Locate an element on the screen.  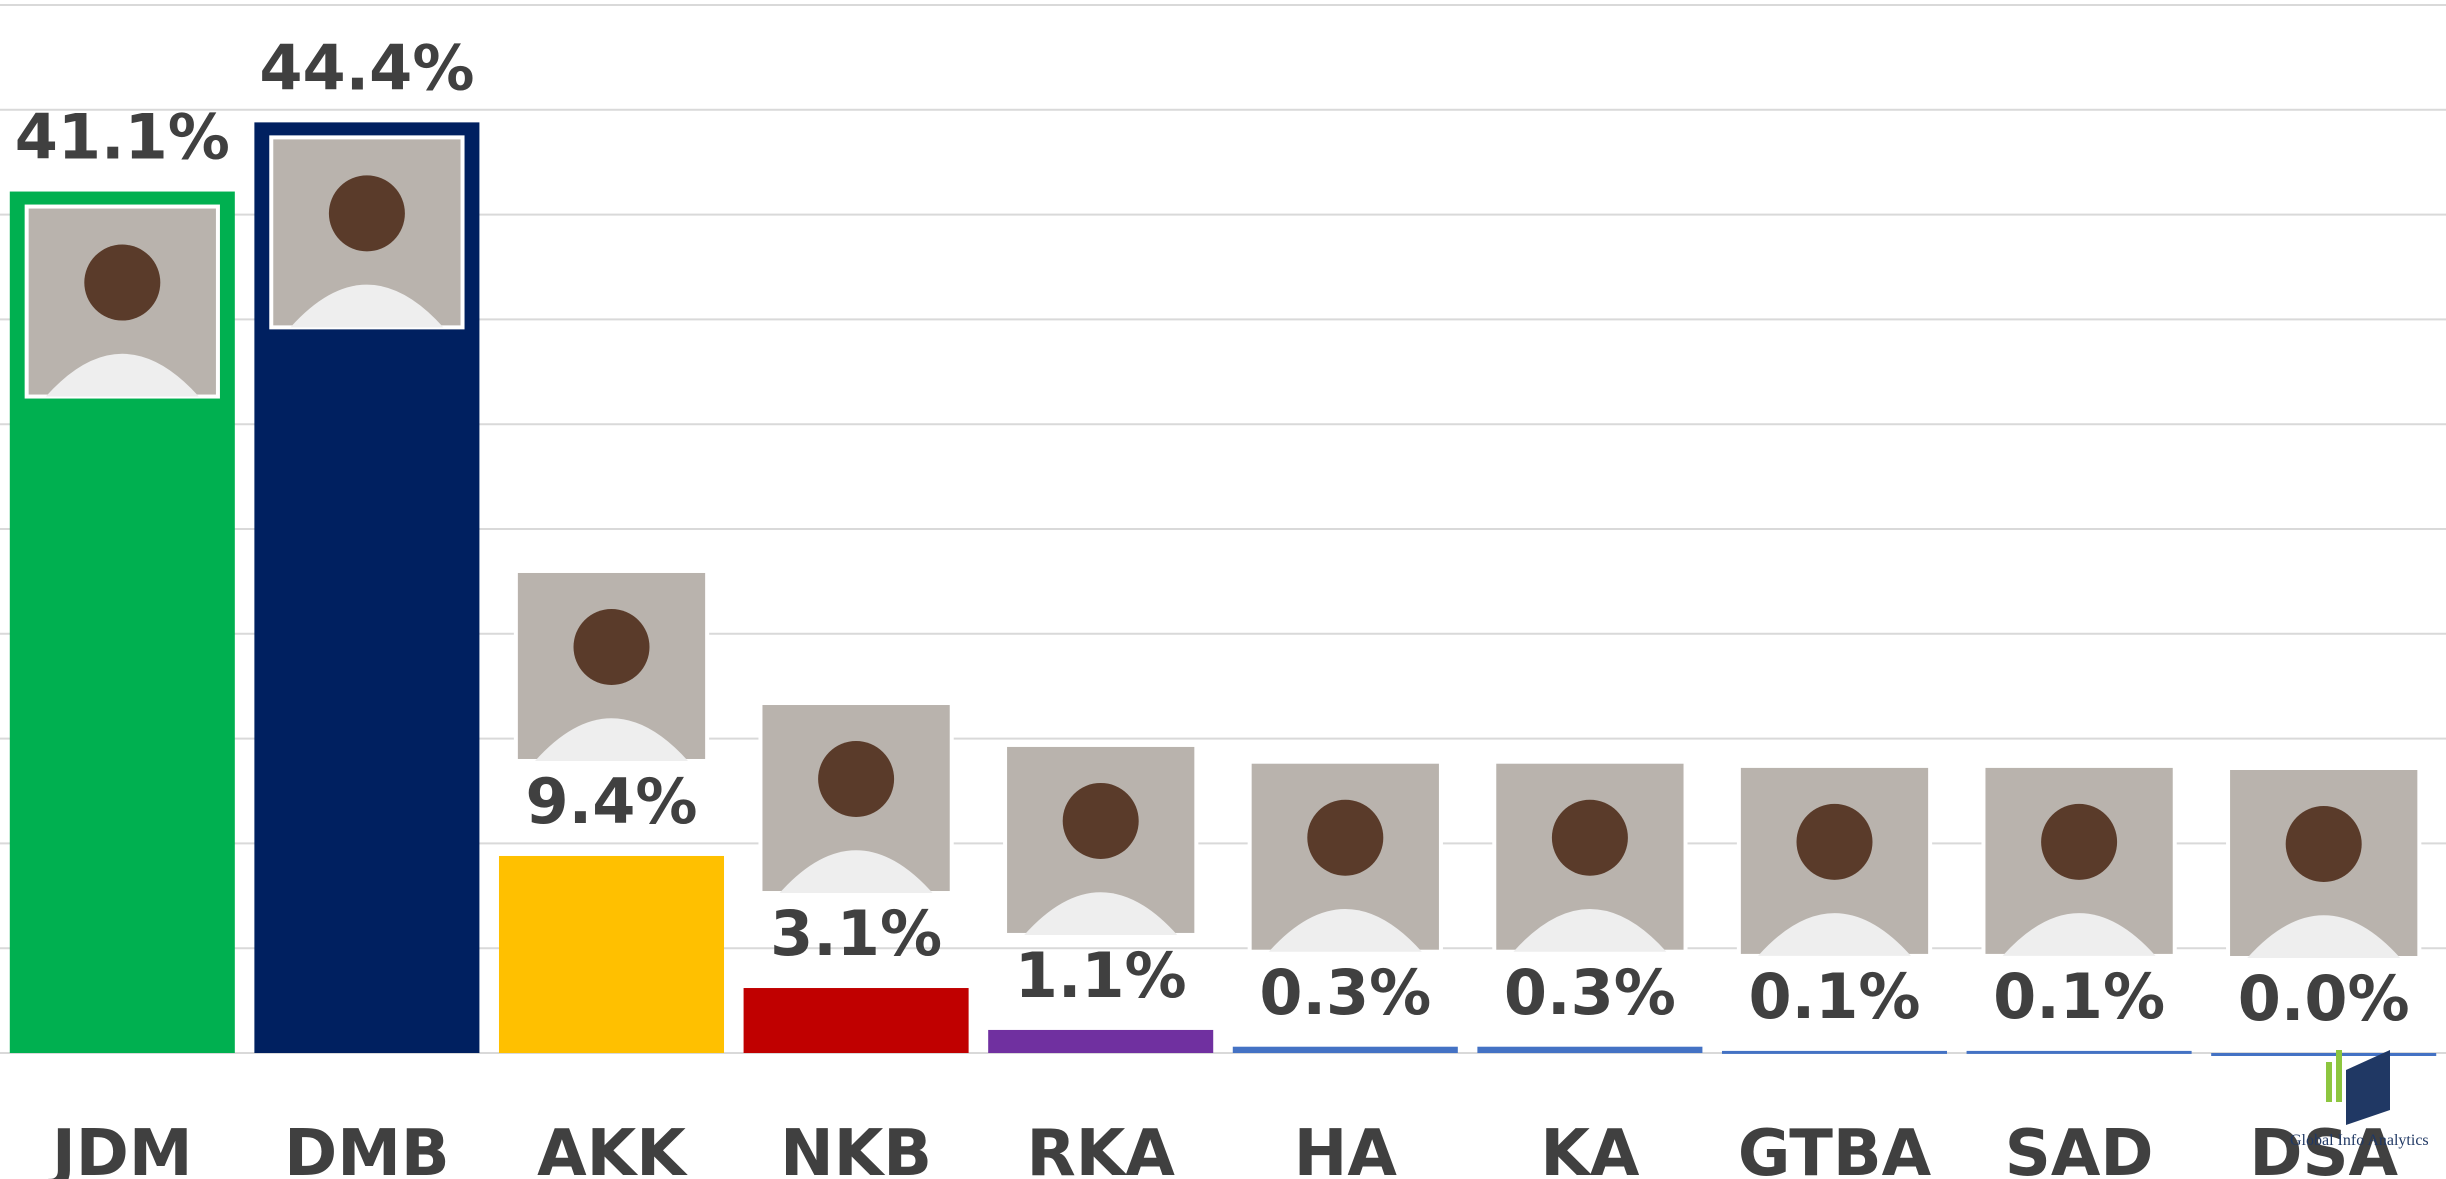
x-tick-label: HA is located at coordinates (1346, 1148).